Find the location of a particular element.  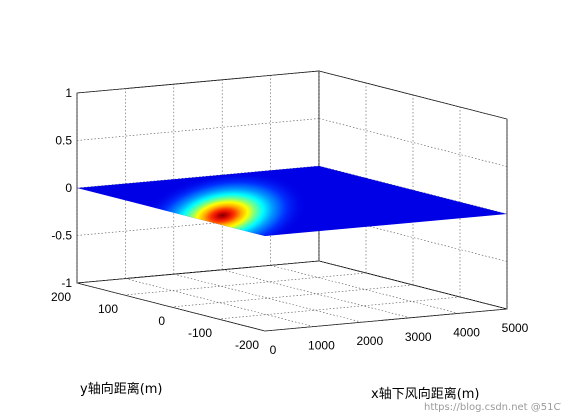

x-tick-label: 0 is located at coordinates (273, 350).